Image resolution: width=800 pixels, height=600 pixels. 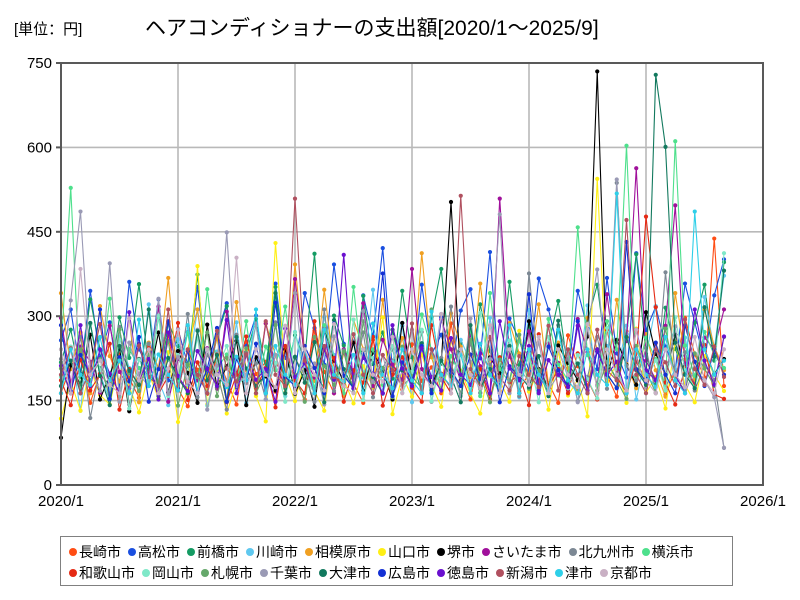 I want to click on legend-label: 千葉市, so click(x=291, y=572).